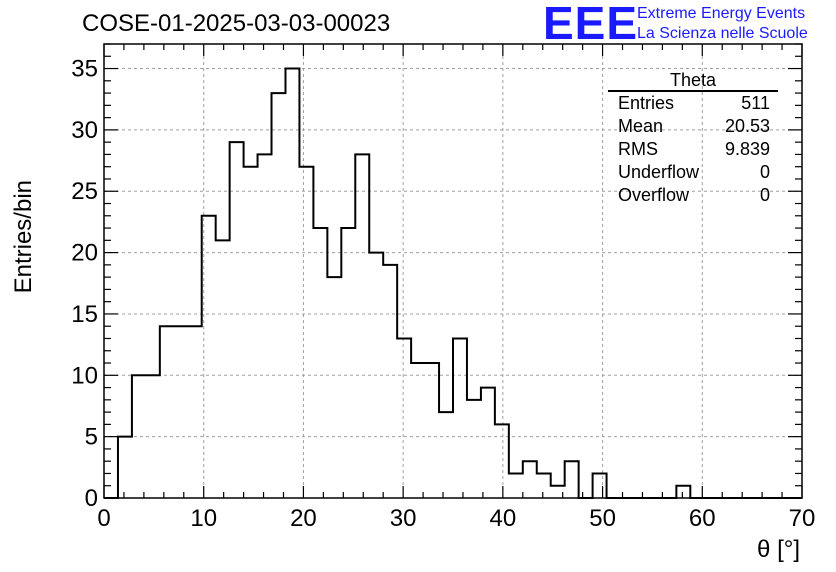  I want to click on y-tick-label: 35, so click(84, 69).